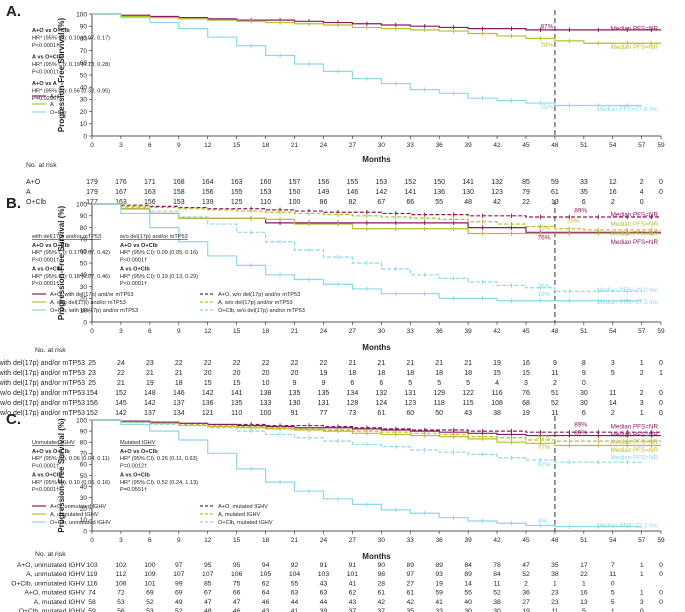  I want to click on risk-value: 155, so click(353, 182).